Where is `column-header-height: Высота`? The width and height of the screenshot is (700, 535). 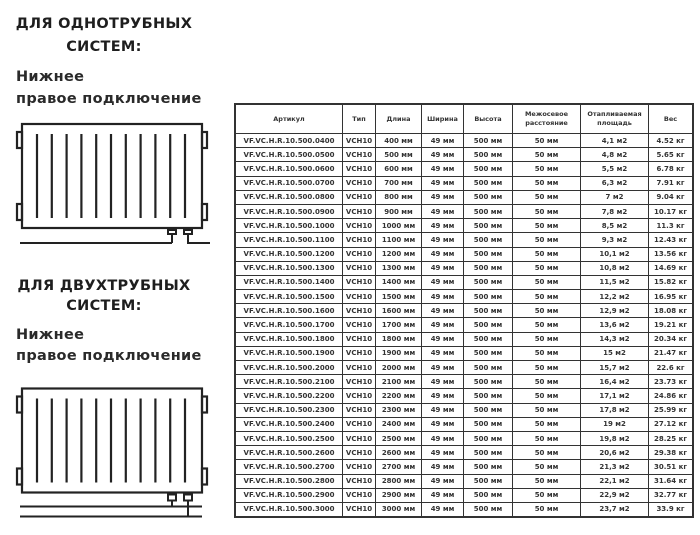
column-header-height: Высота is located at coordinates (488, 118).